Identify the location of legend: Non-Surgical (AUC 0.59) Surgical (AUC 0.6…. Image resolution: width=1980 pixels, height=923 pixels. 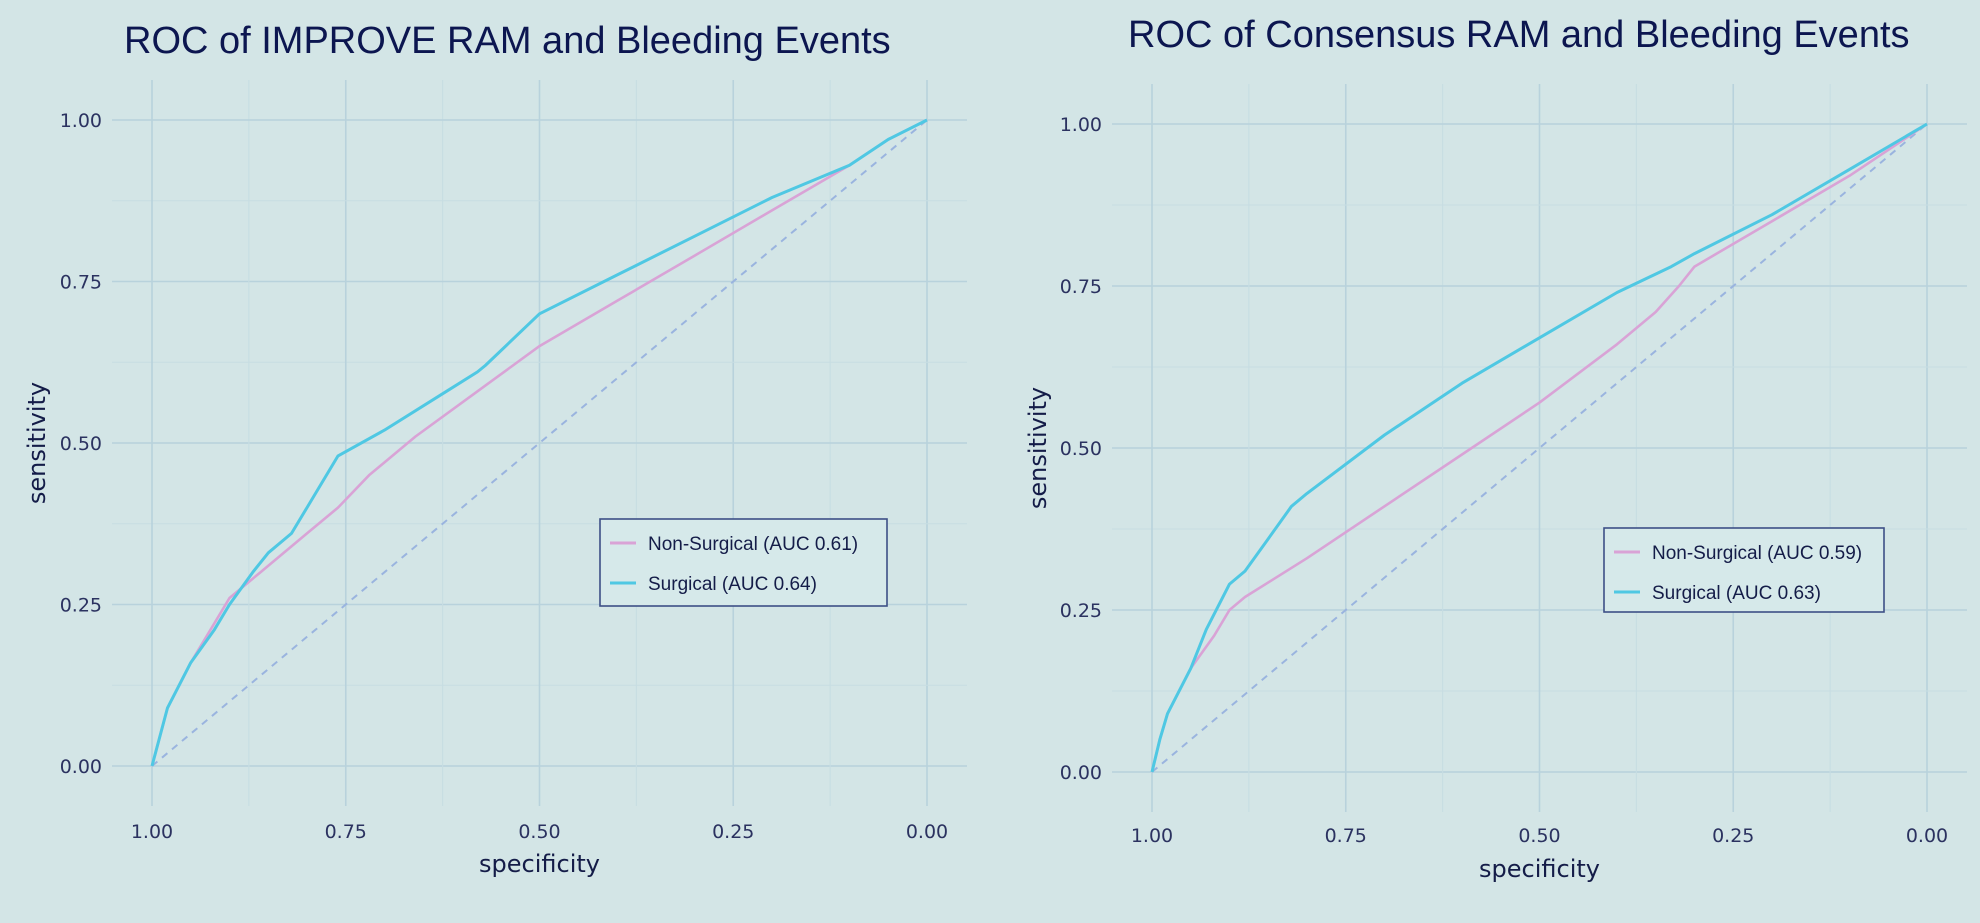
(1744, 570).